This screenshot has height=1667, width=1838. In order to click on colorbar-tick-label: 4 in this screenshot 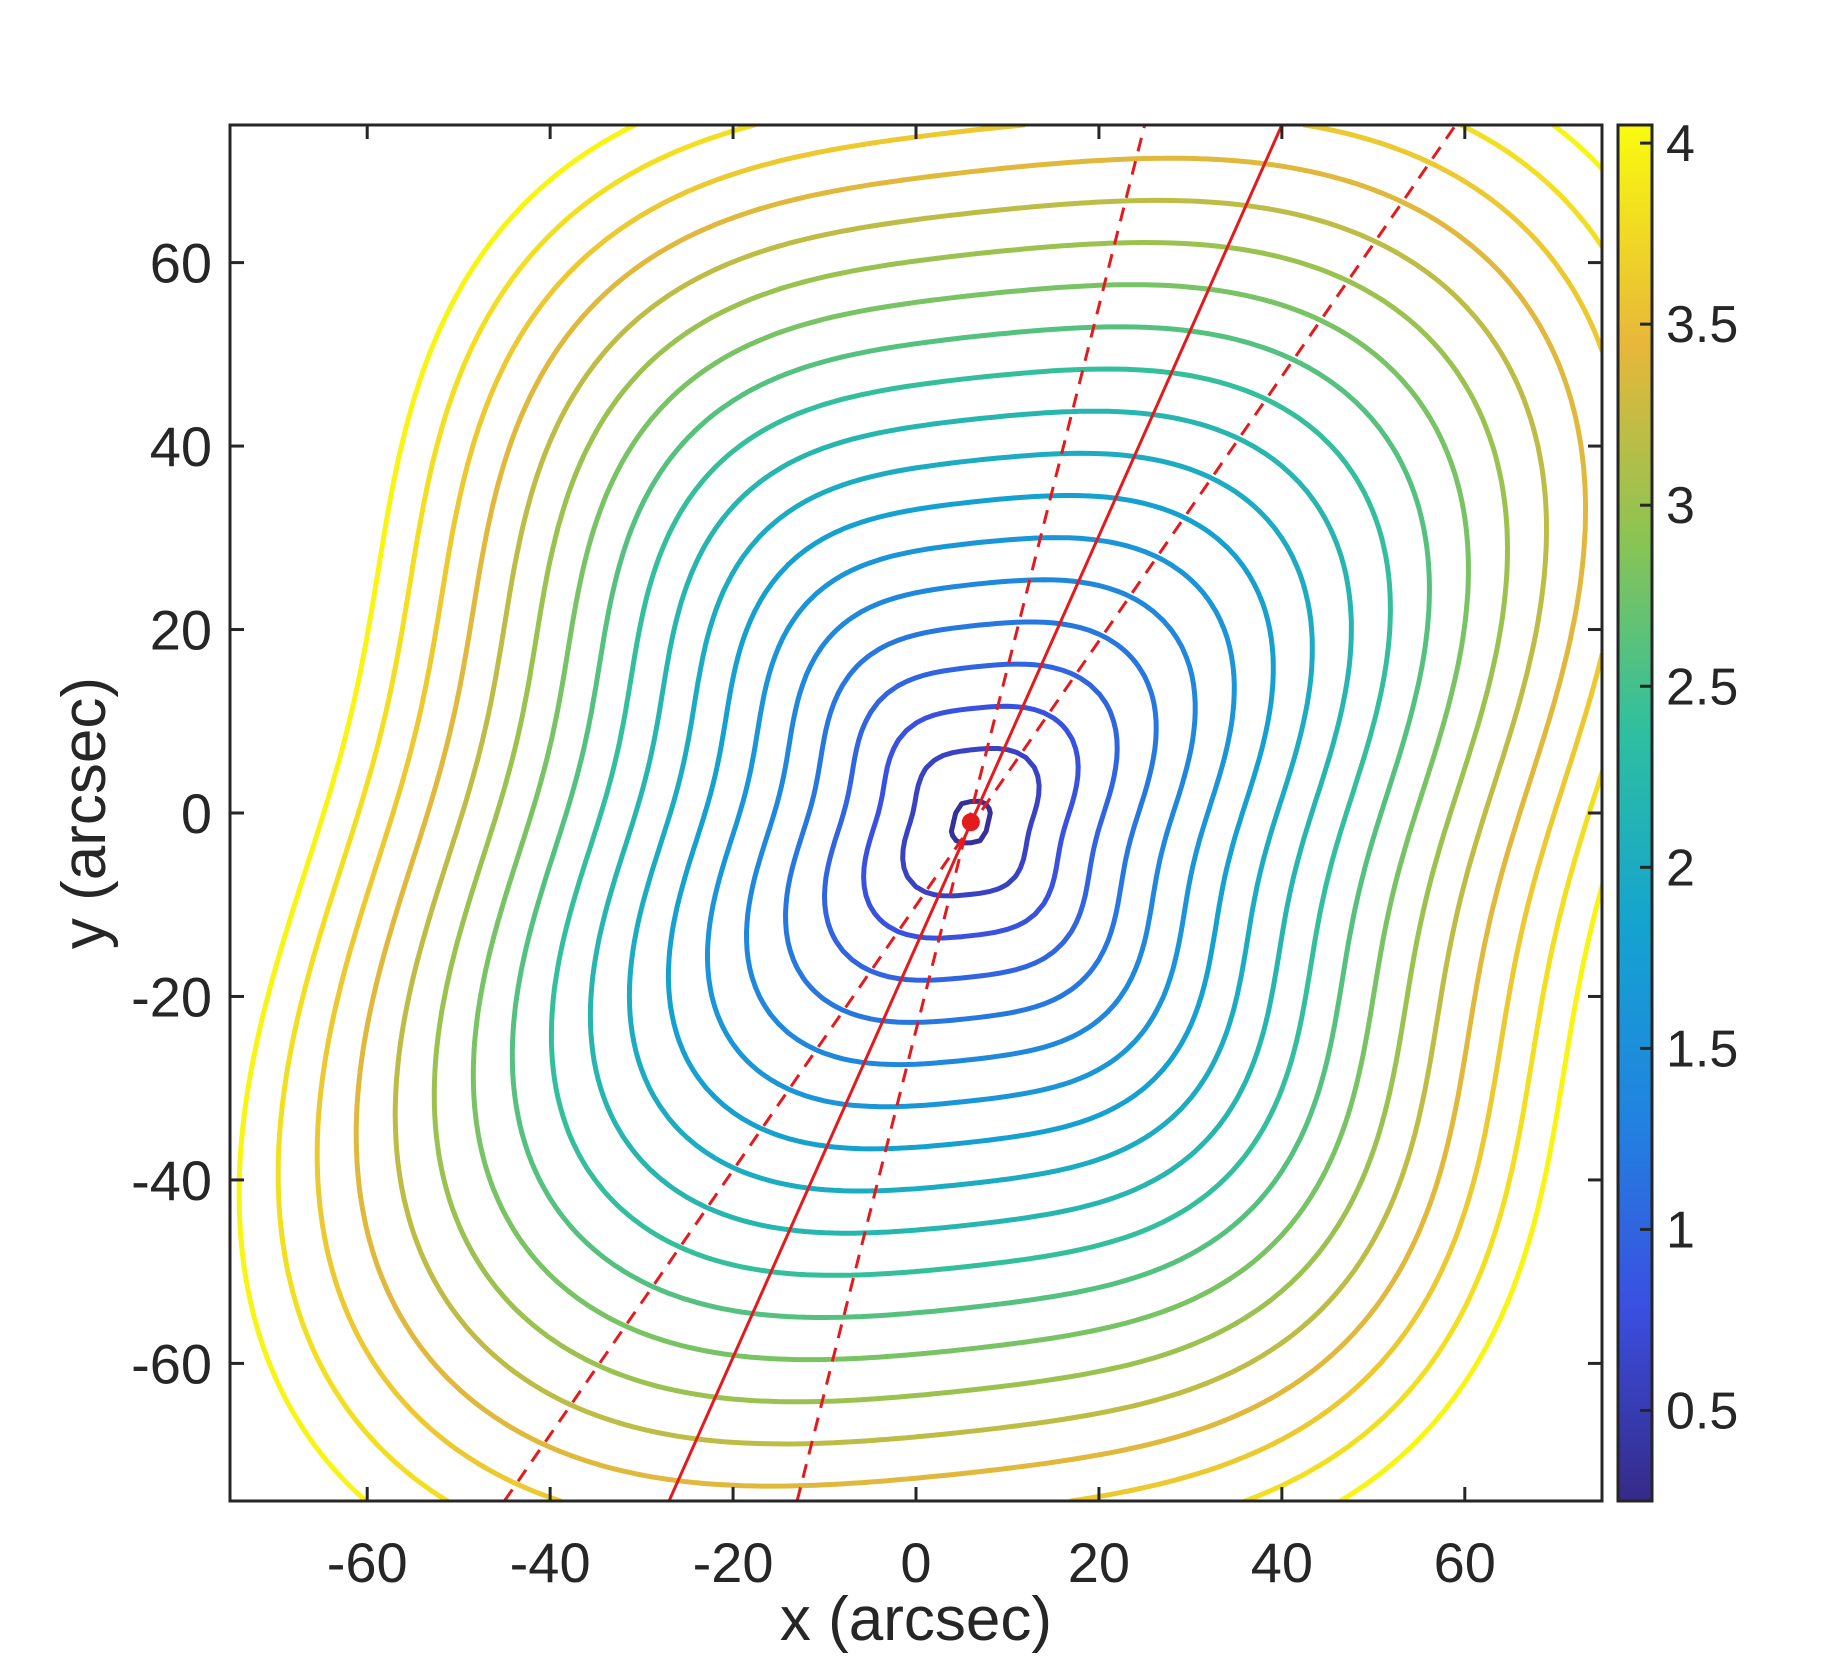, I will do `click(1680, 144)`.